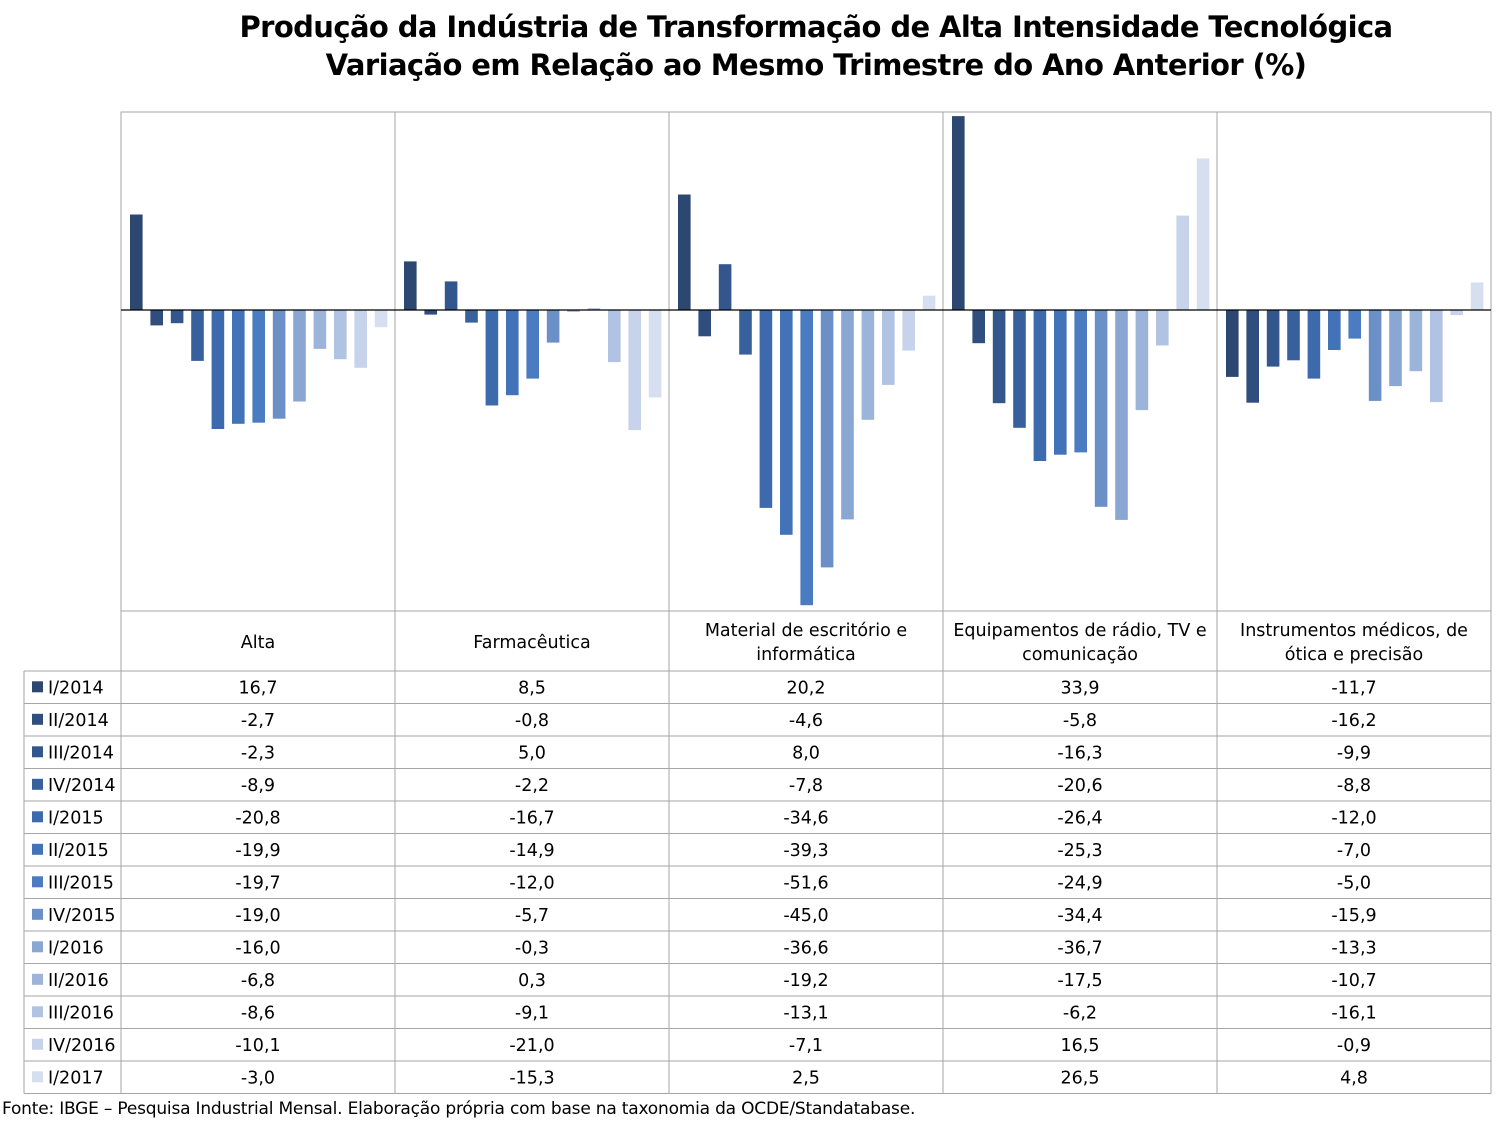 This screenshot has width=1502, height=1122. Describe the element at coordinates (1353, 916) in the screenshot. I see `data-label: -15,9` at that location.